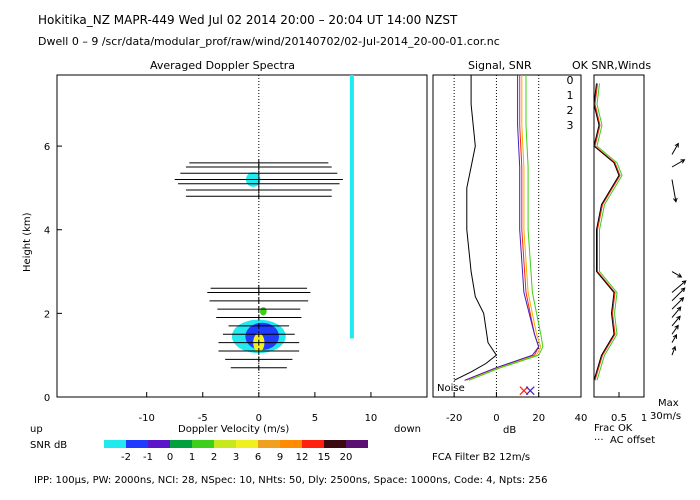  I want to click on colorbar-level-label: 3, so click(236, 457).